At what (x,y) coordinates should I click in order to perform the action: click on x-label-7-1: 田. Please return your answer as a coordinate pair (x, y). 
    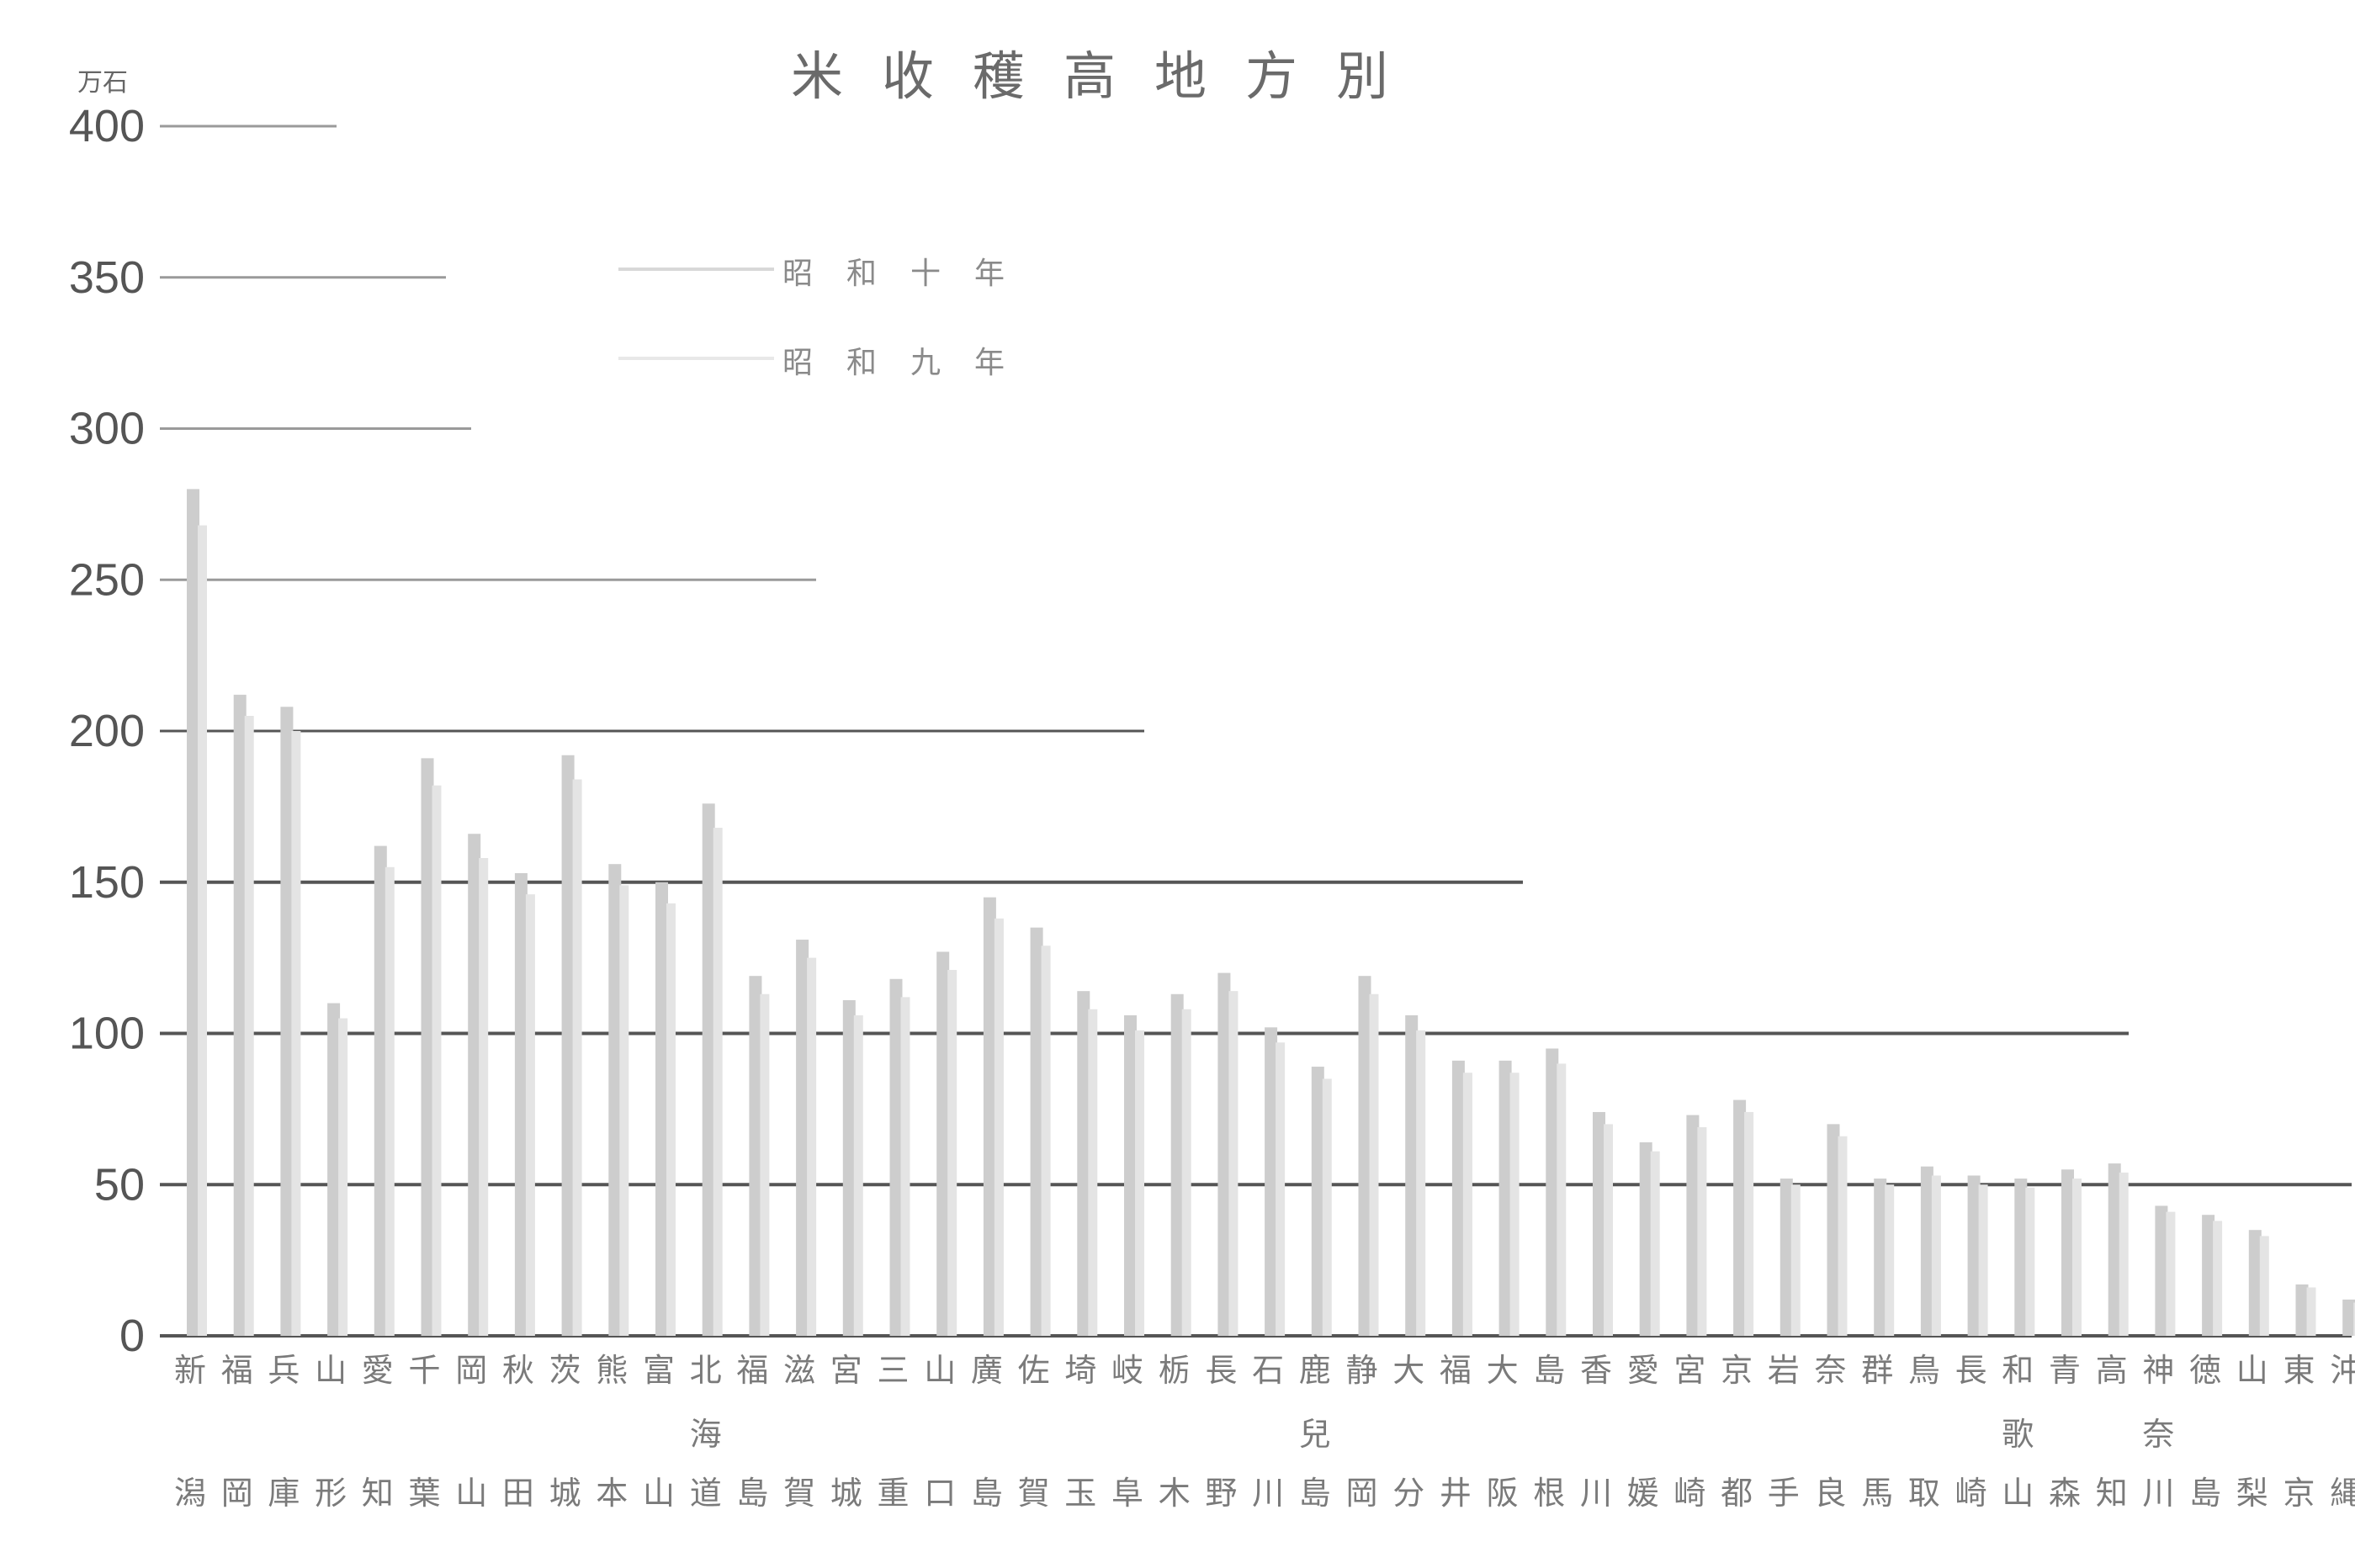
    Looking at the image, I should click on (518, 1493).